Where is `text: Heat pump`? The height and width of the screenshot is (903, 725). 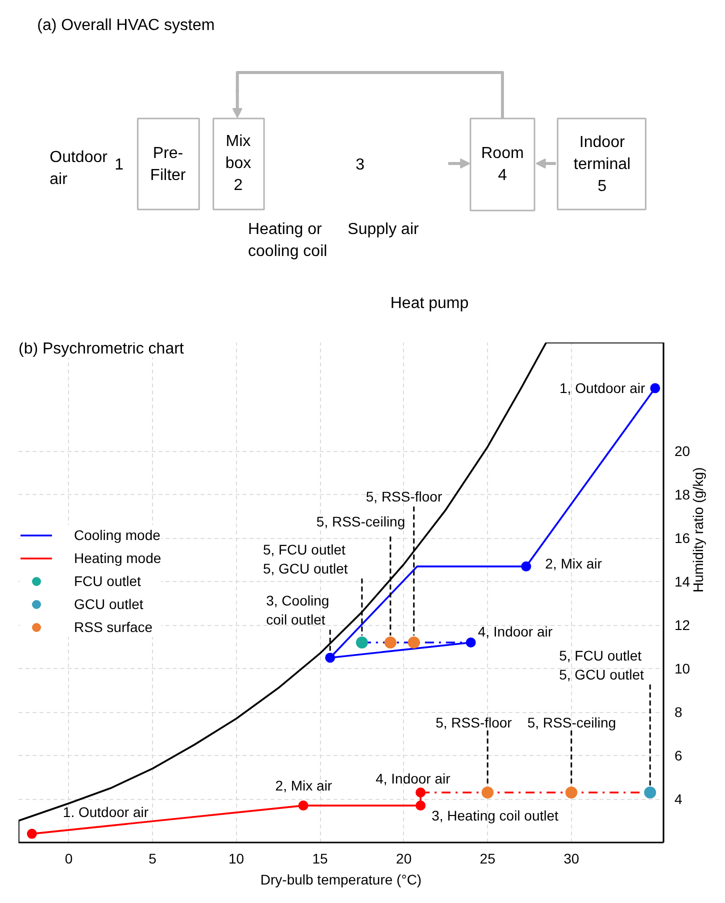 text: Heat pump is located at coordinates (429, 303).